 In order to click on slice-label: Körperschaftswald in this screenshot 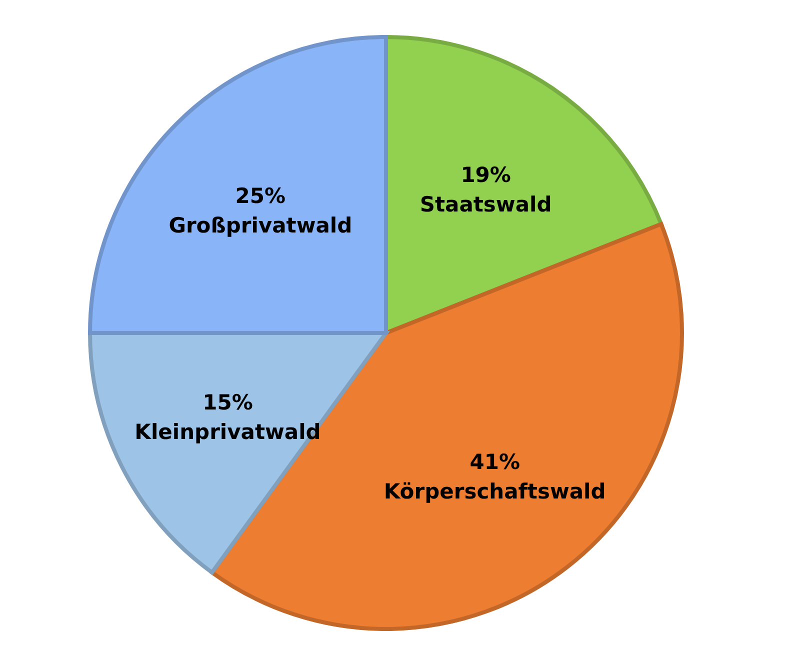, I will do `click(495, 492)`.